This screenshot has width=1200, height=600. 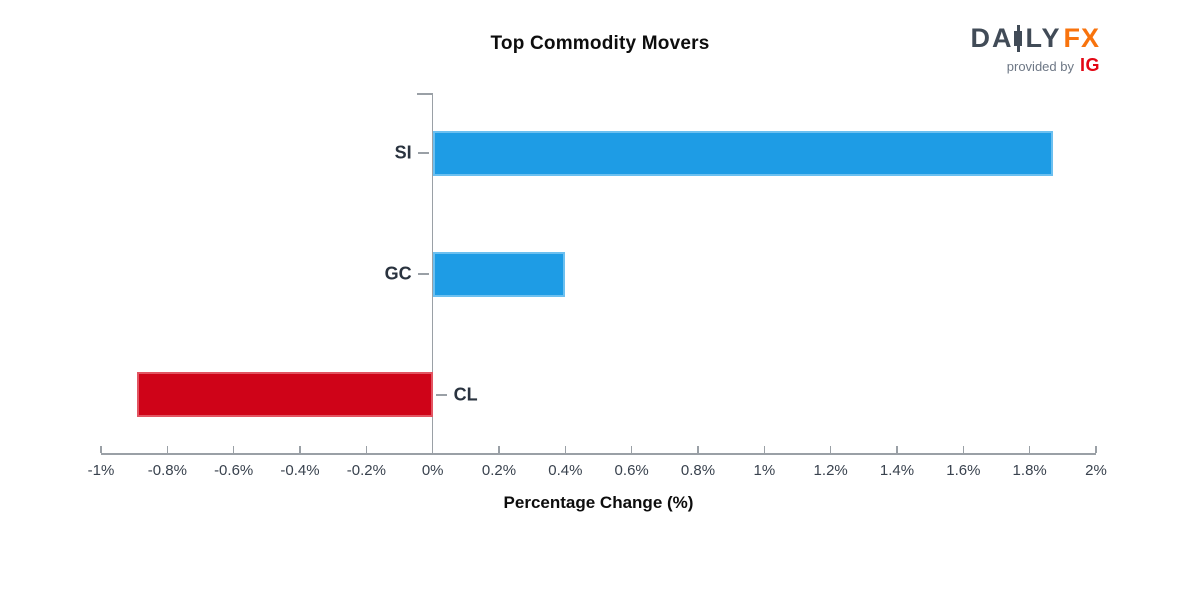 I want to click on chart-title: Top Commodity Movers, so click(x=600, y=43).